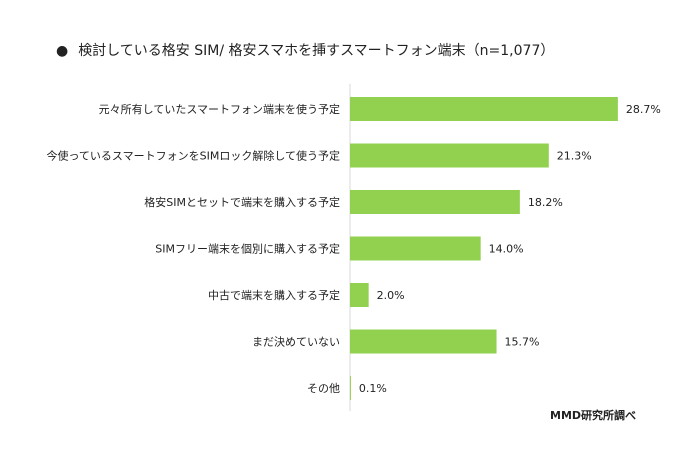  I want to click on value-label: 2.0%, so click(391, 295).